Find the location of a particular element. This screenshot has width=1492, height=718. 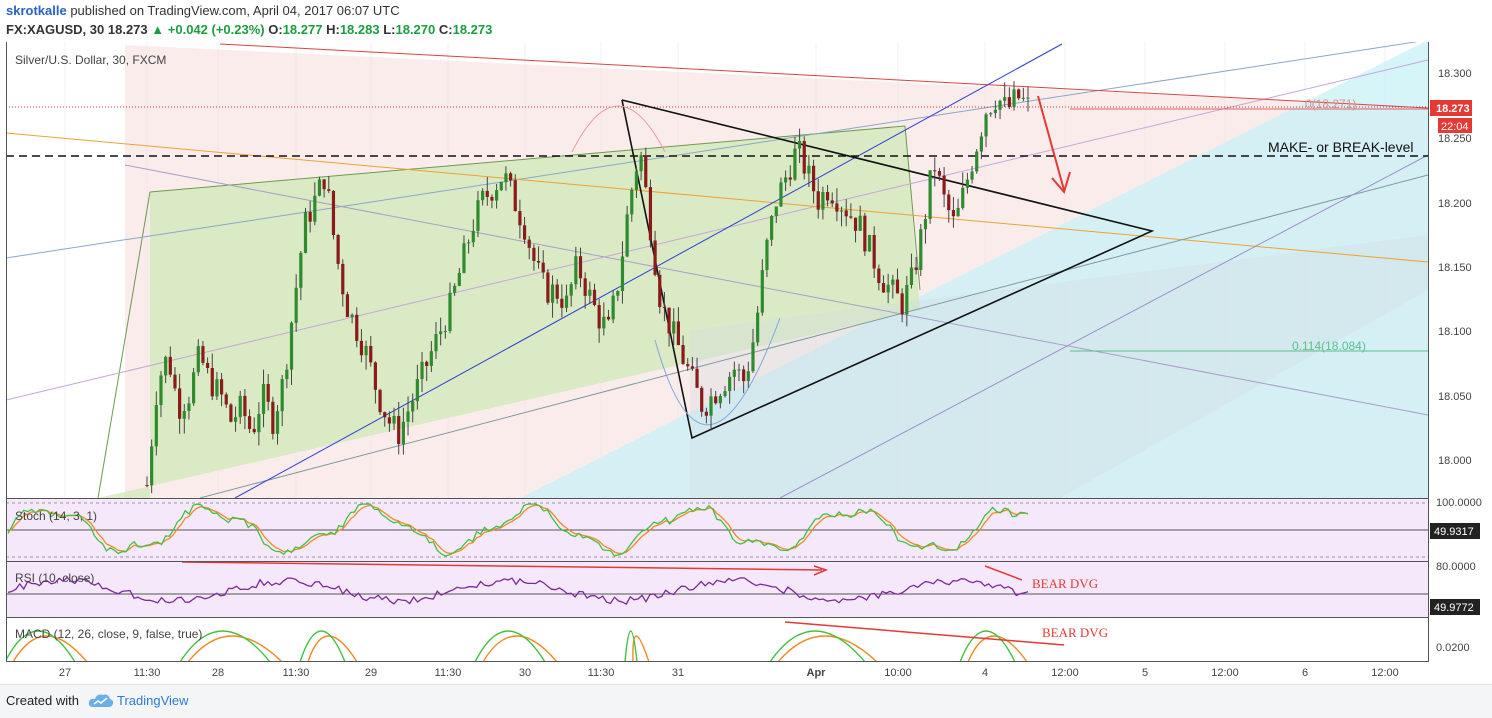

time-tick-label: 30 is located at coordinates (525, 673).